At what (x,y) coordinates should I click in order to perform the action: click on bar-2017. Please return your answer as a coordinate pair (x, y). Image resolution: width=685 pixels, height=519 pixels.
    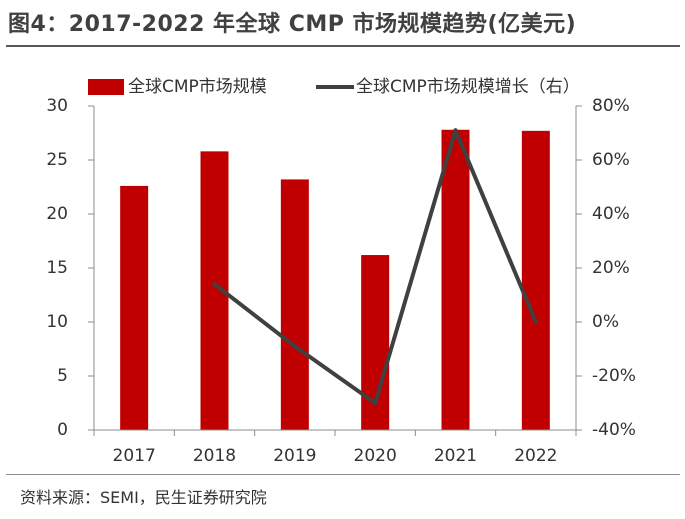
    Looking at the image, I should click on (134, 307).